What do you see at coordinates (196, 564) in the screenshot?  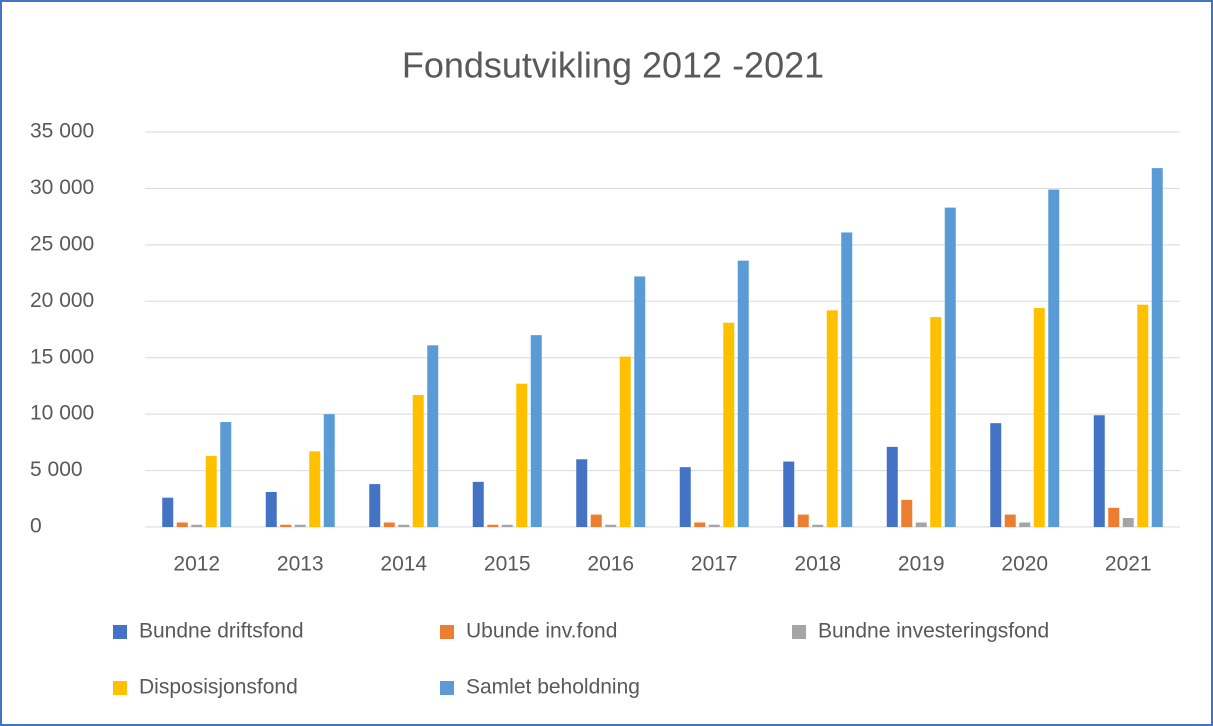 I see `x-tick-label: 2012` at bounding box center [196, 564].